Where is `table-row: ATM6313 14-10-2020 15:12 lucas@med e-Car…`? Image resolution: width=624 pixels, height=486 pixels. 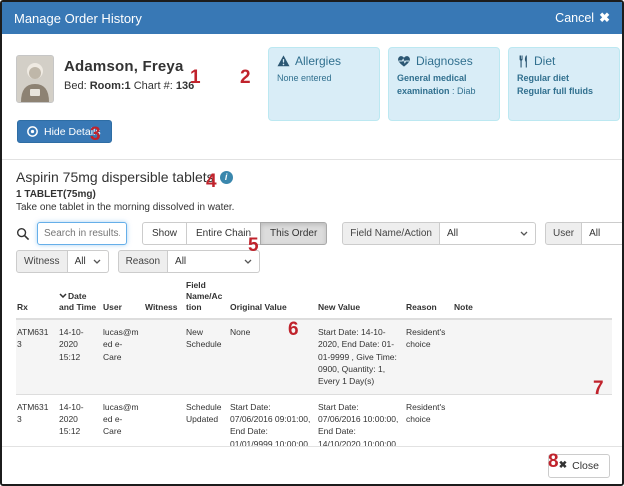
table-row: ATM6313 14-10-2020 15:12 lucas@med e-Car… is located at coordinates (314, 357).